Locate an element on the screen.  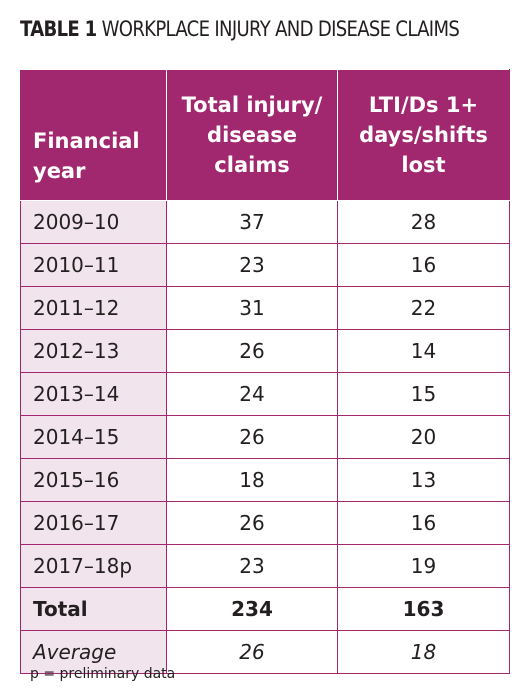
header-line: lost is located at coordinates (423, 165).